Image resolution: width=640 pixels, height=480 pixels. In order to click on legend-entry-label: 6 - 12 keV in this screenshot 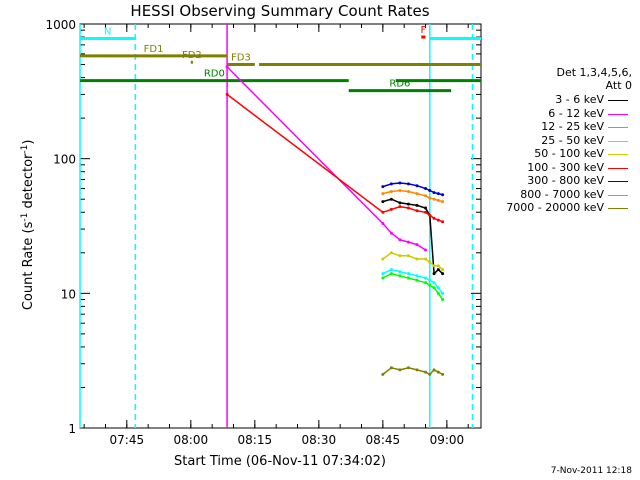, I will do `click(576, 113)`.